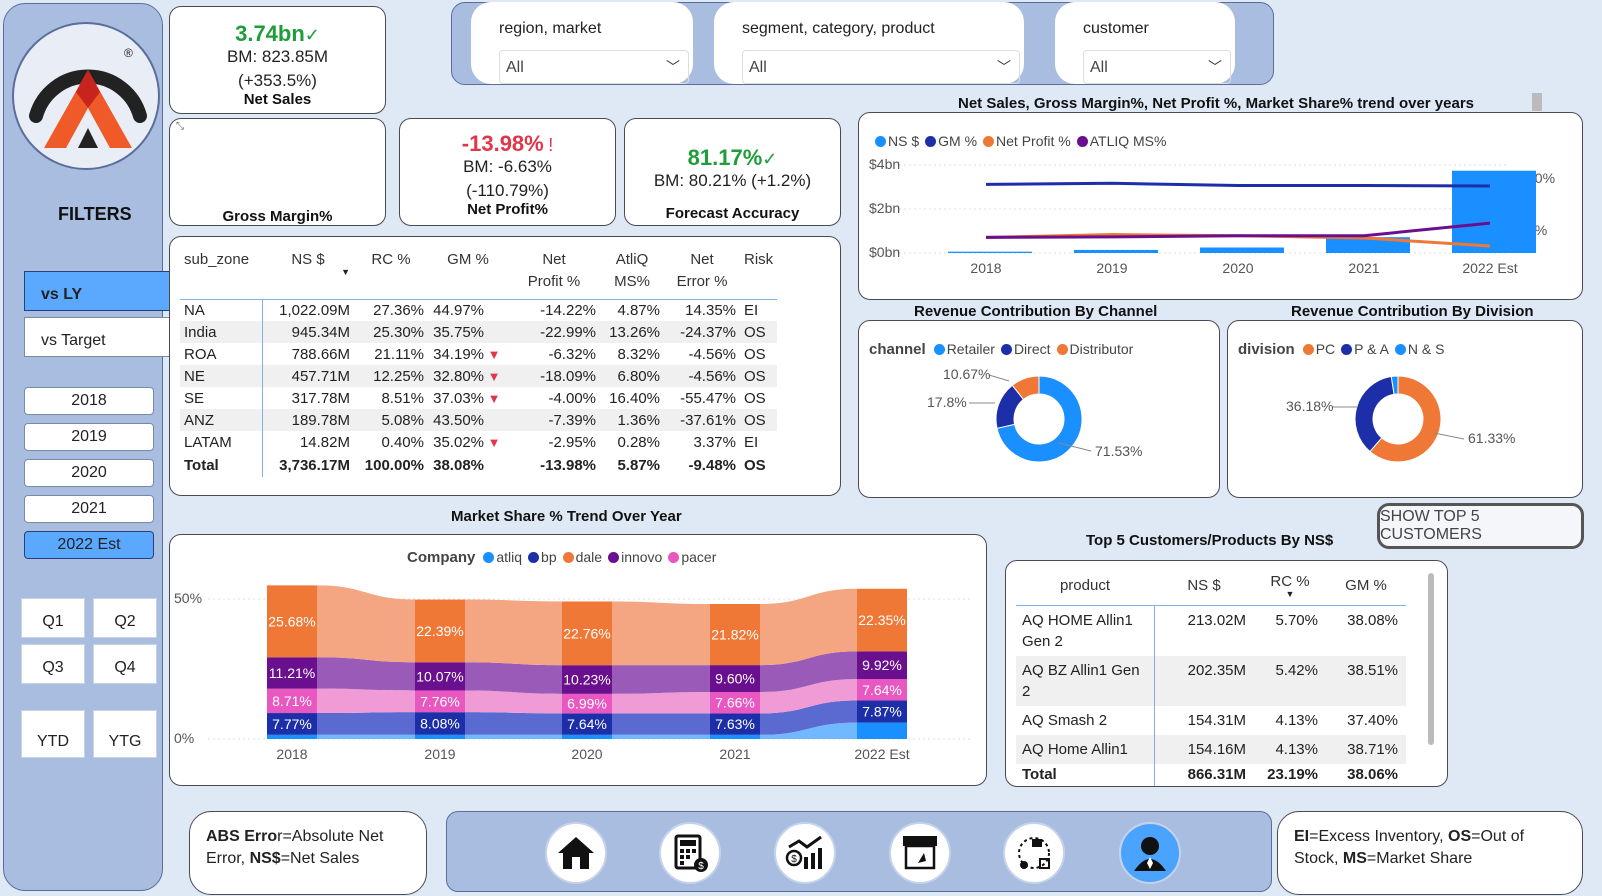  Describe the element at coordinates (1211, 630) in the screenshot. I see `table-row: AQ HOME Allin1 Gen 2 213.02M 5.70% 38.08%` at that location.